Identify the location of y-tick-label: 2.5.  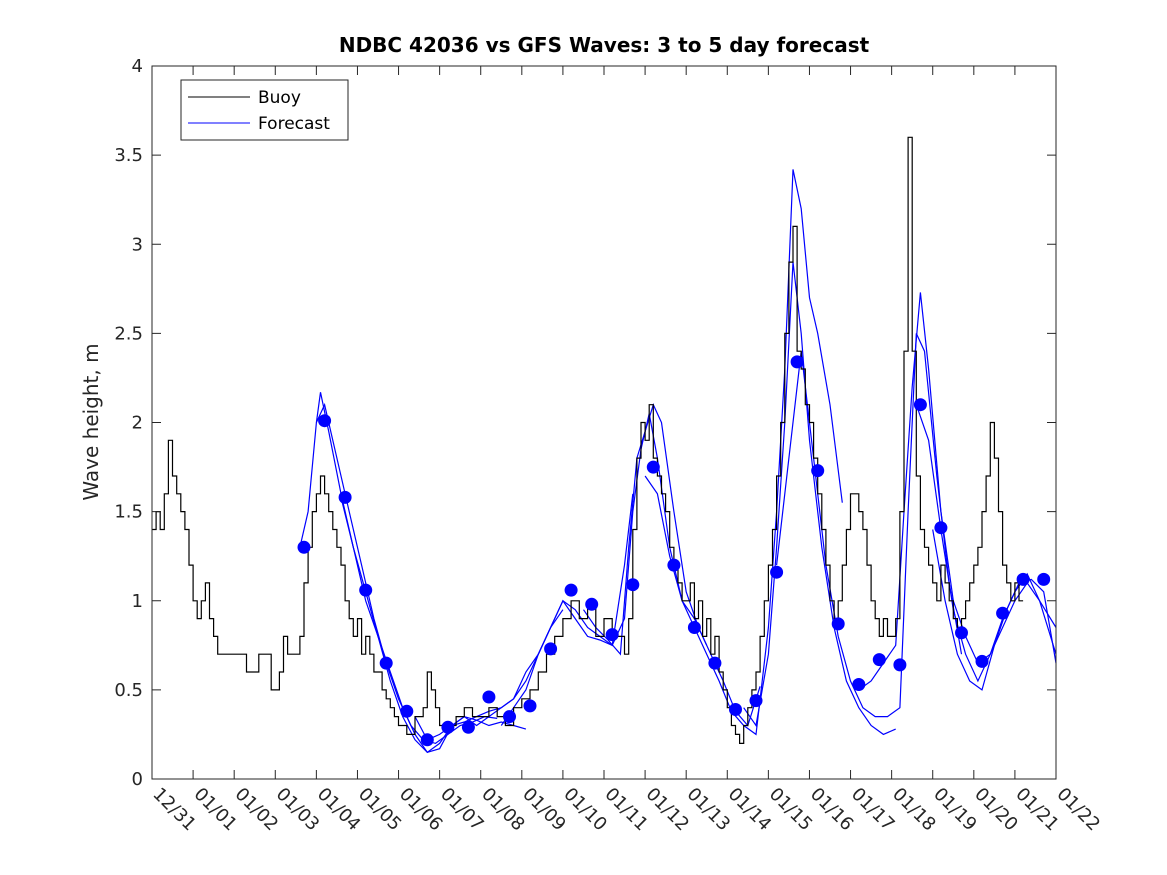
(128, 333).